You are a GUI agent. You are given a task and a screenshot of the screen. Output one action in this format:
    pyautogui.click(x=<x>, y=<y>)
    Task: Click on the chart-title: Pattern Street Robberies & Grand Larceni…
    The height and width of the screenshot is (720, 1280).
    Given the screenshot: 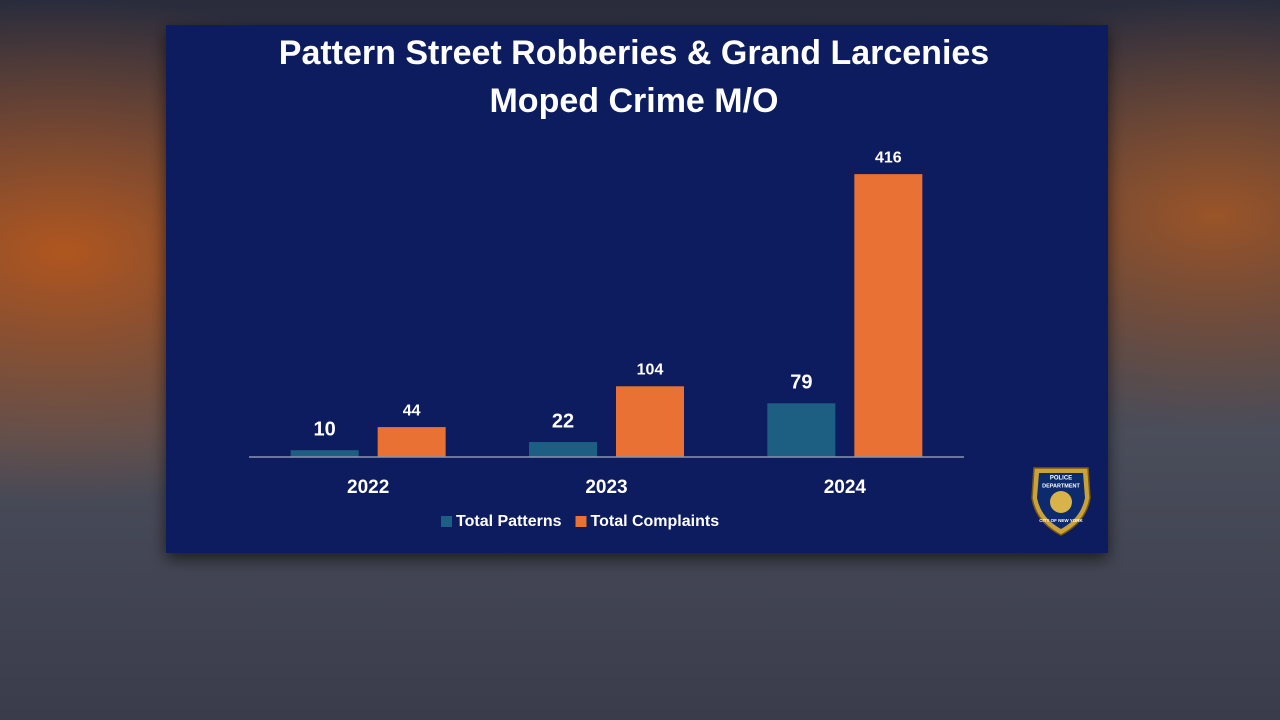 What is the action you would take?
    pyautogui.click(x=634, y=53)
    